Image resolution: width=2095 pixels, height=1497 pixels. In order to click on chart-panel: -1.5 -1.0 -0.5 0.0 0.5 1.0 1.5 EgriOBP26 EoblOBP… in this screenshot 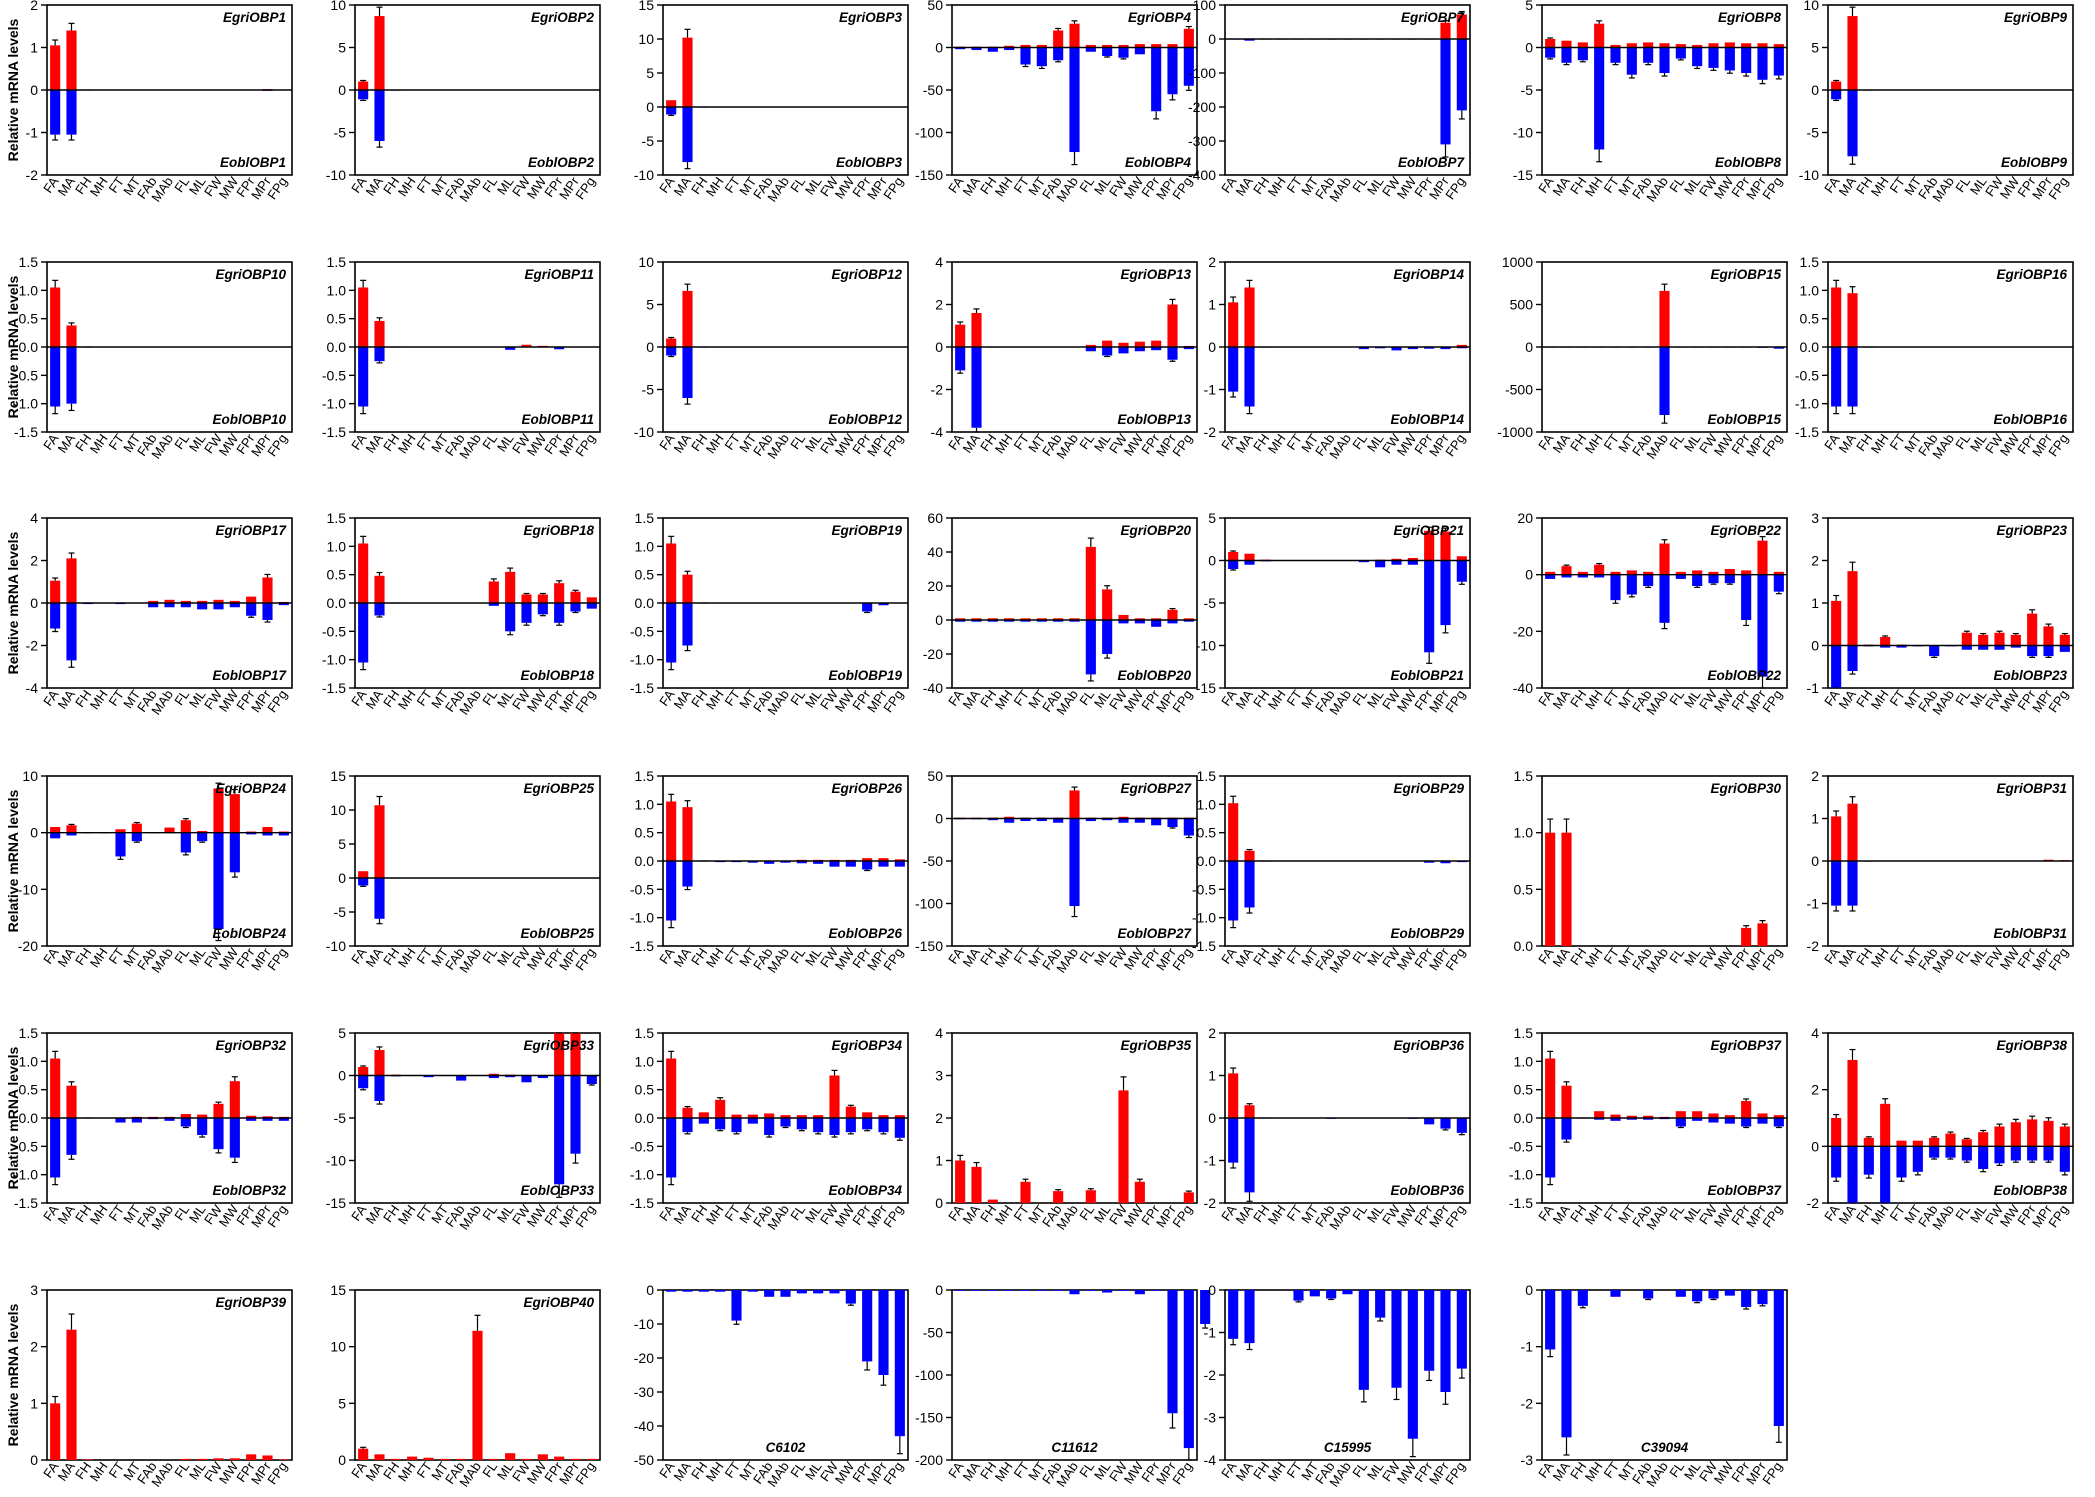, I will do `click(769, 872)`.